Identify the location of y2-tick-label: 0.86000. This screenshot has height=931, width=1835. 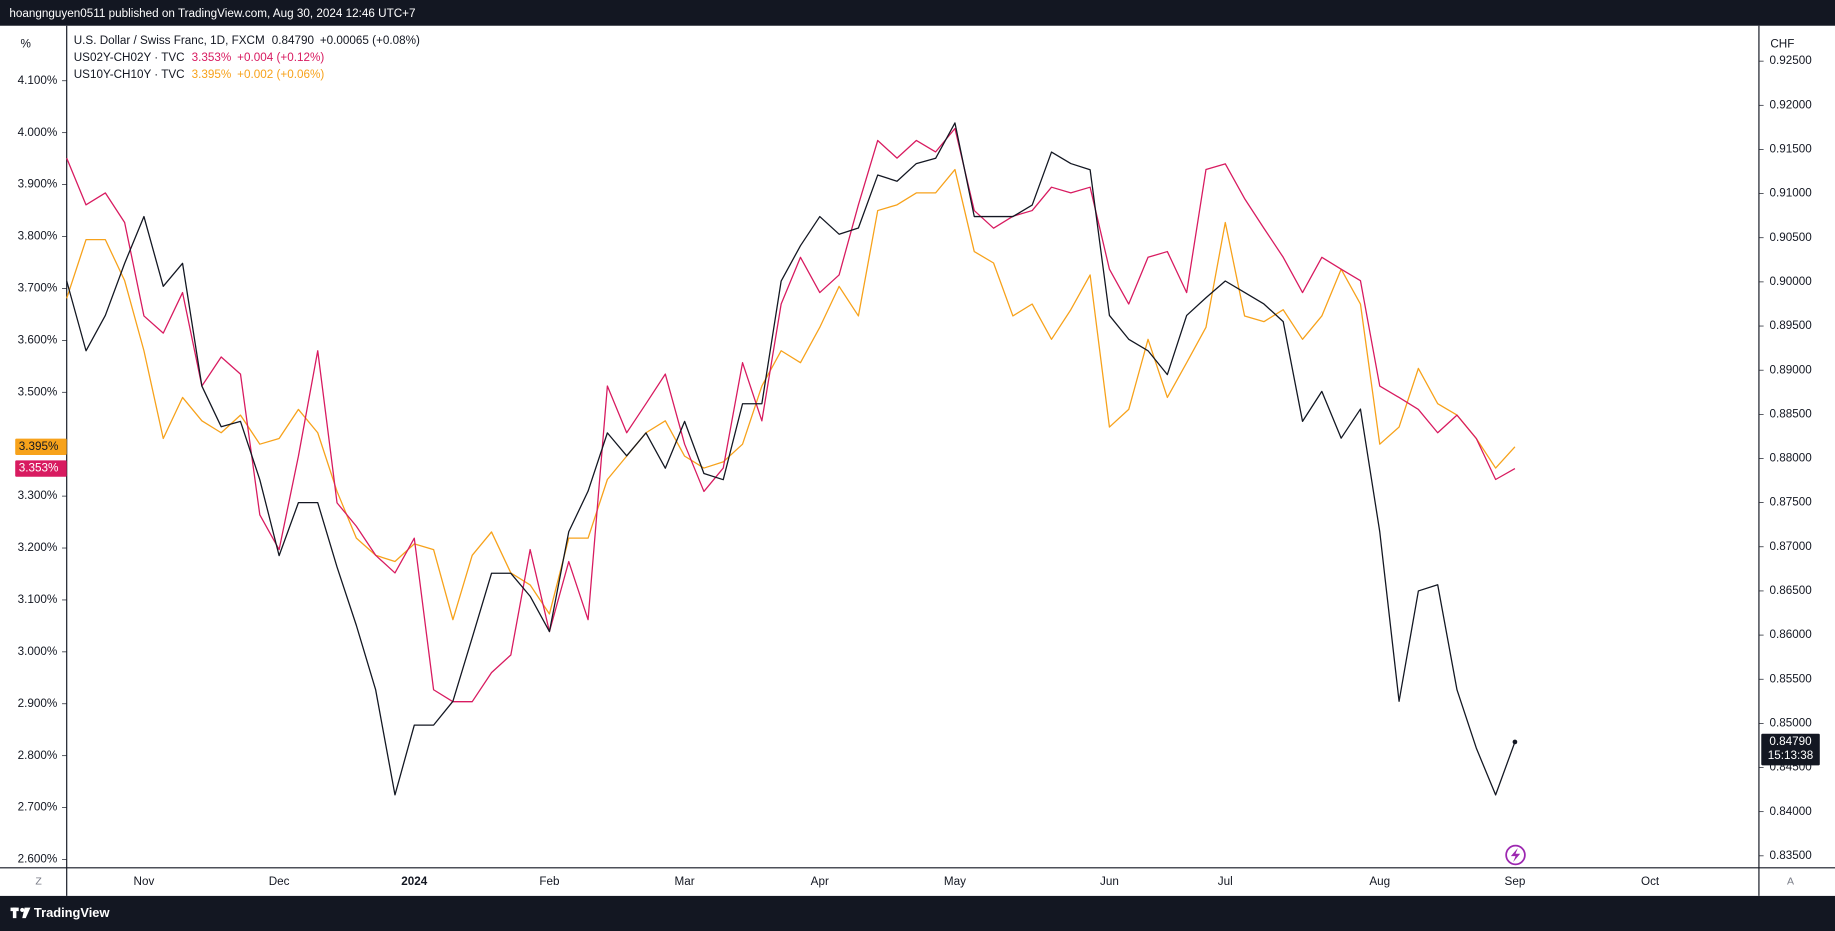
(1790, 634).